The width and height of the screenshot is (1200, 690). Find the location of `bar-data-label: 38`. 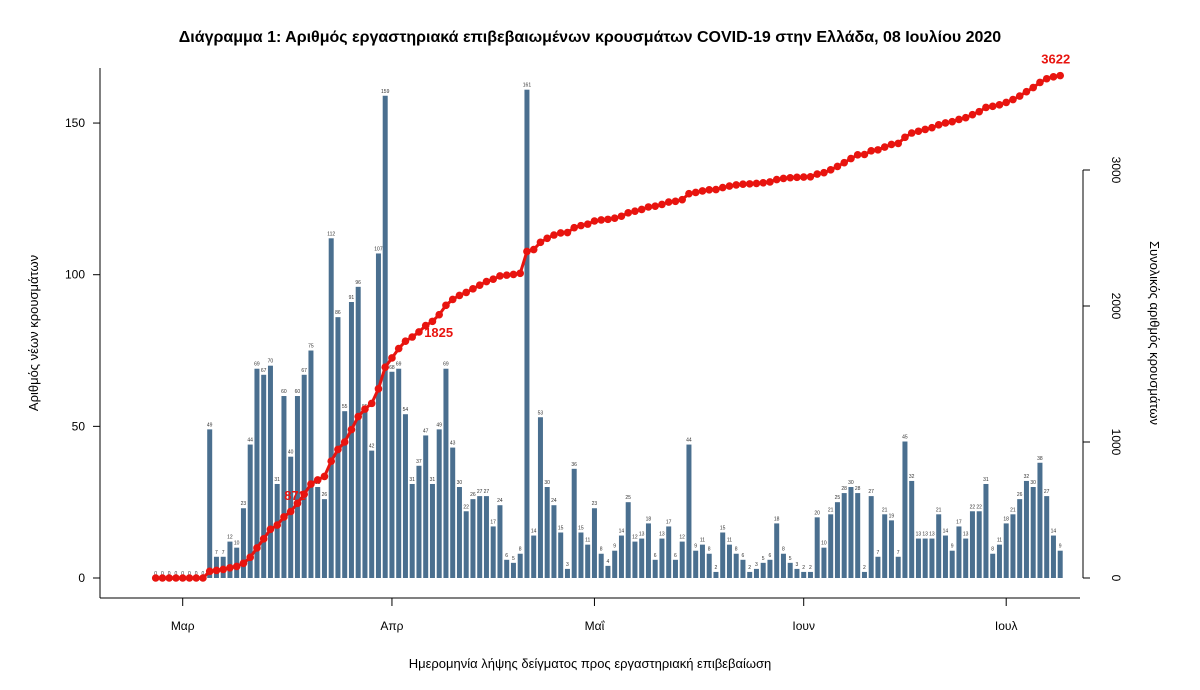

bar-data-label: 38 is located at coordinates (1040, 459).